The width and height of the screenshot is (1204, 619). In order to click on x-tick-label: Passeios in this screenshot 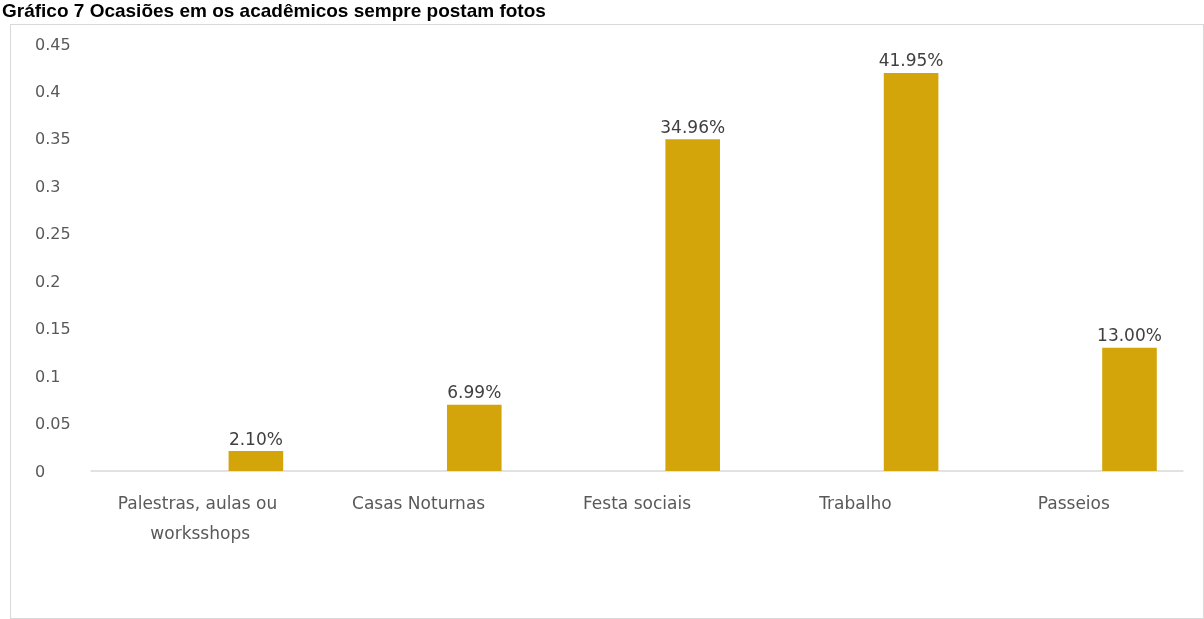, I will do `click(1073, 503)`.